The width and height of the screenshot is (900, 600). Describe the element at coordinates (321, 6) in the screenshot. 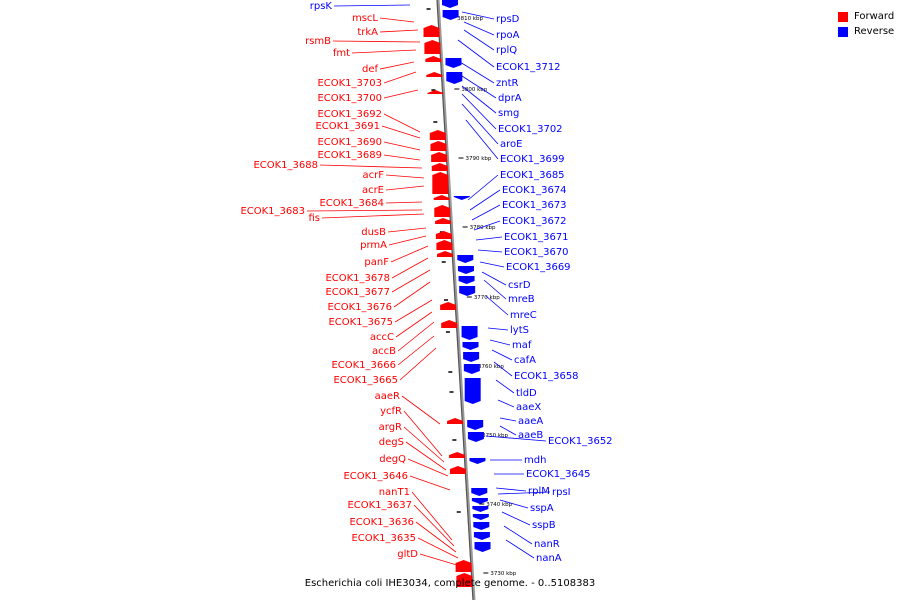

I see `reverse-gene-label-rpsk: rpsK` at that location.